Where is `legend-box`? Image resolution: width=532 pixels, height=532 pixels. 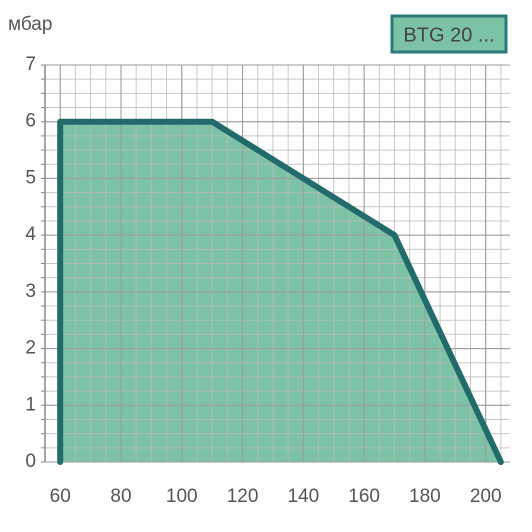
legend-box is located at coordinates (449, 34).